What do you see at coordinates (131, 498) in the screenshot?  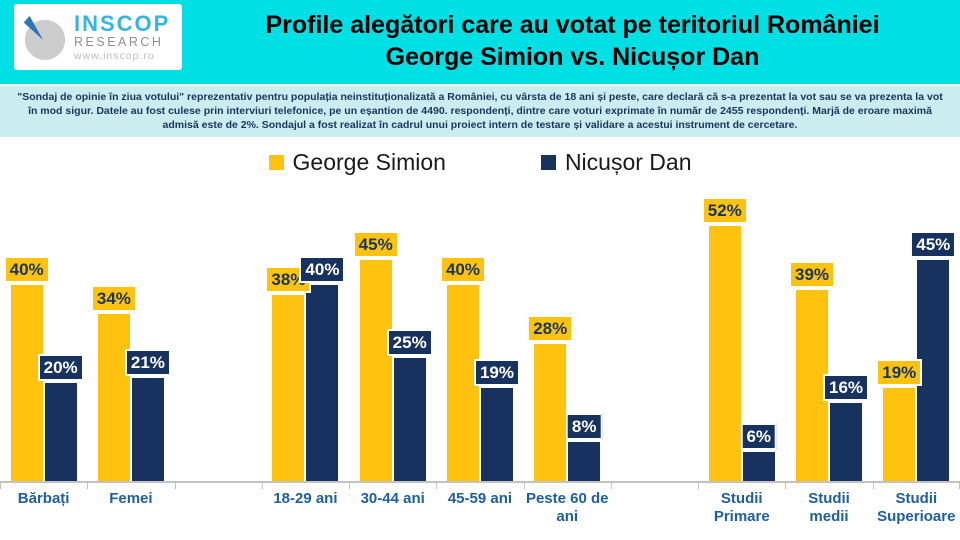 I see `category-label-femei: Femei` at bounding box center [131, 498].